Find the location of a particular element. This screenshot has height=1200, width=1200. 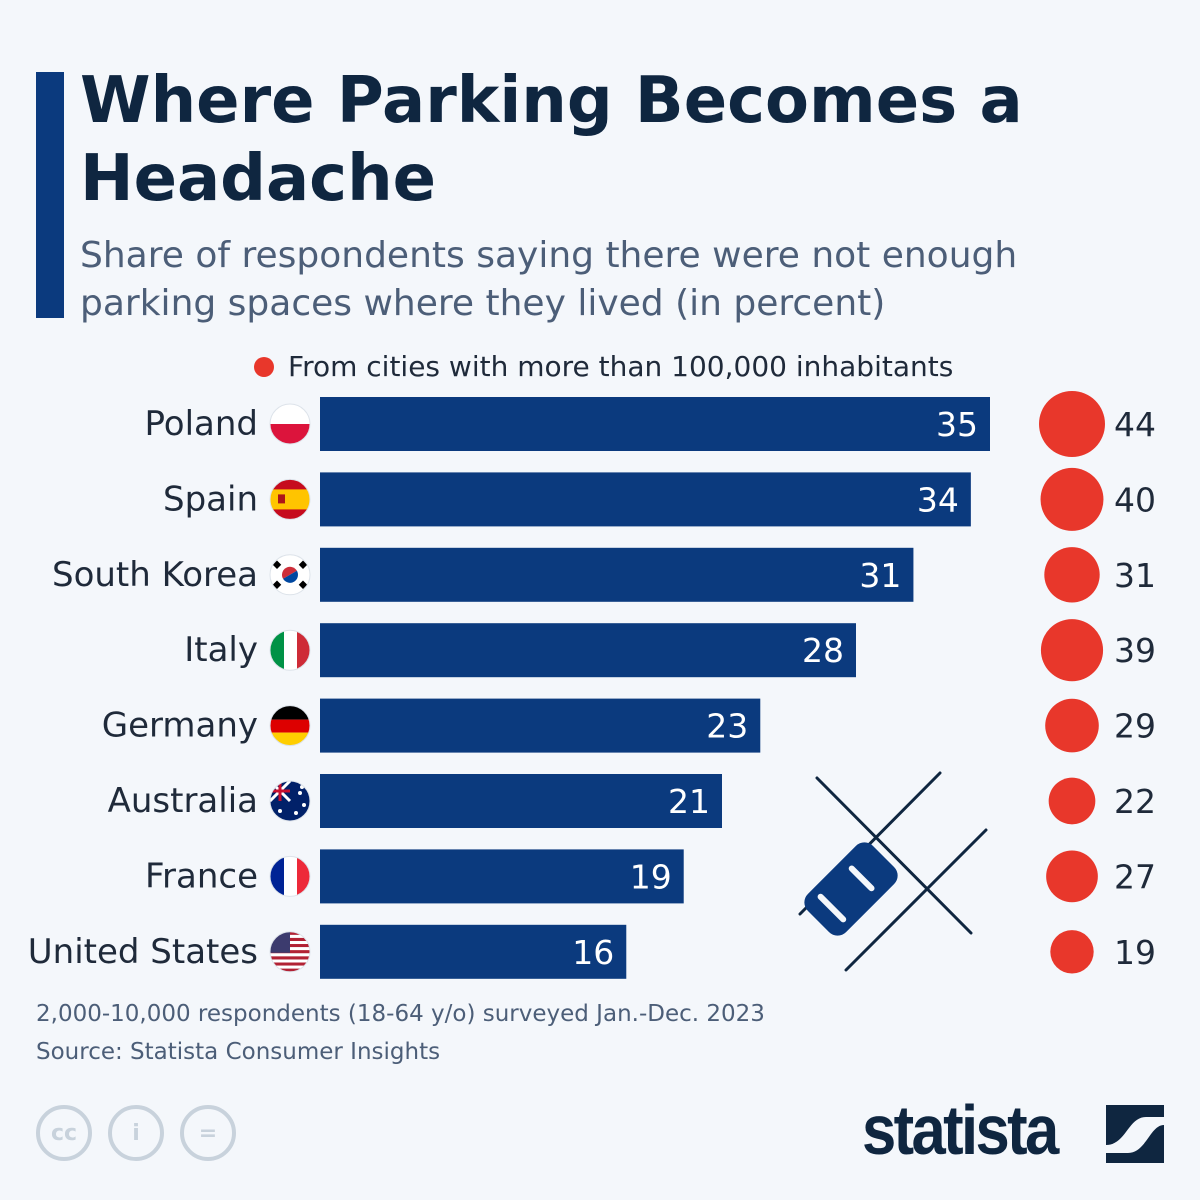

bar-value-label: 19 is located at coordinates (651, 876).